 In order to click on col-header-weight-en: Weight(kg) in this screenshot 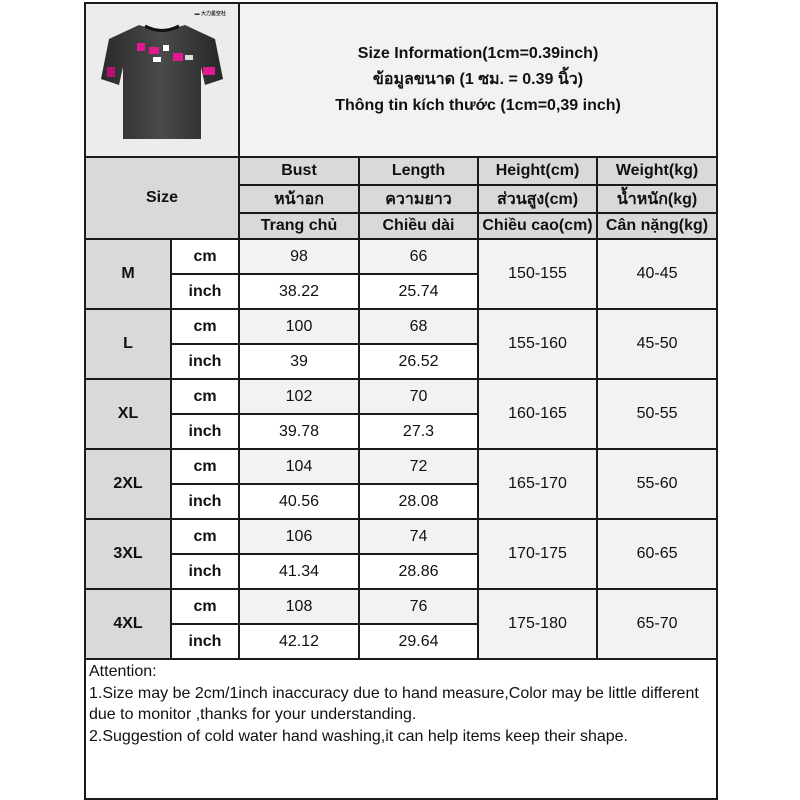, I will do `click(657, 171)`.